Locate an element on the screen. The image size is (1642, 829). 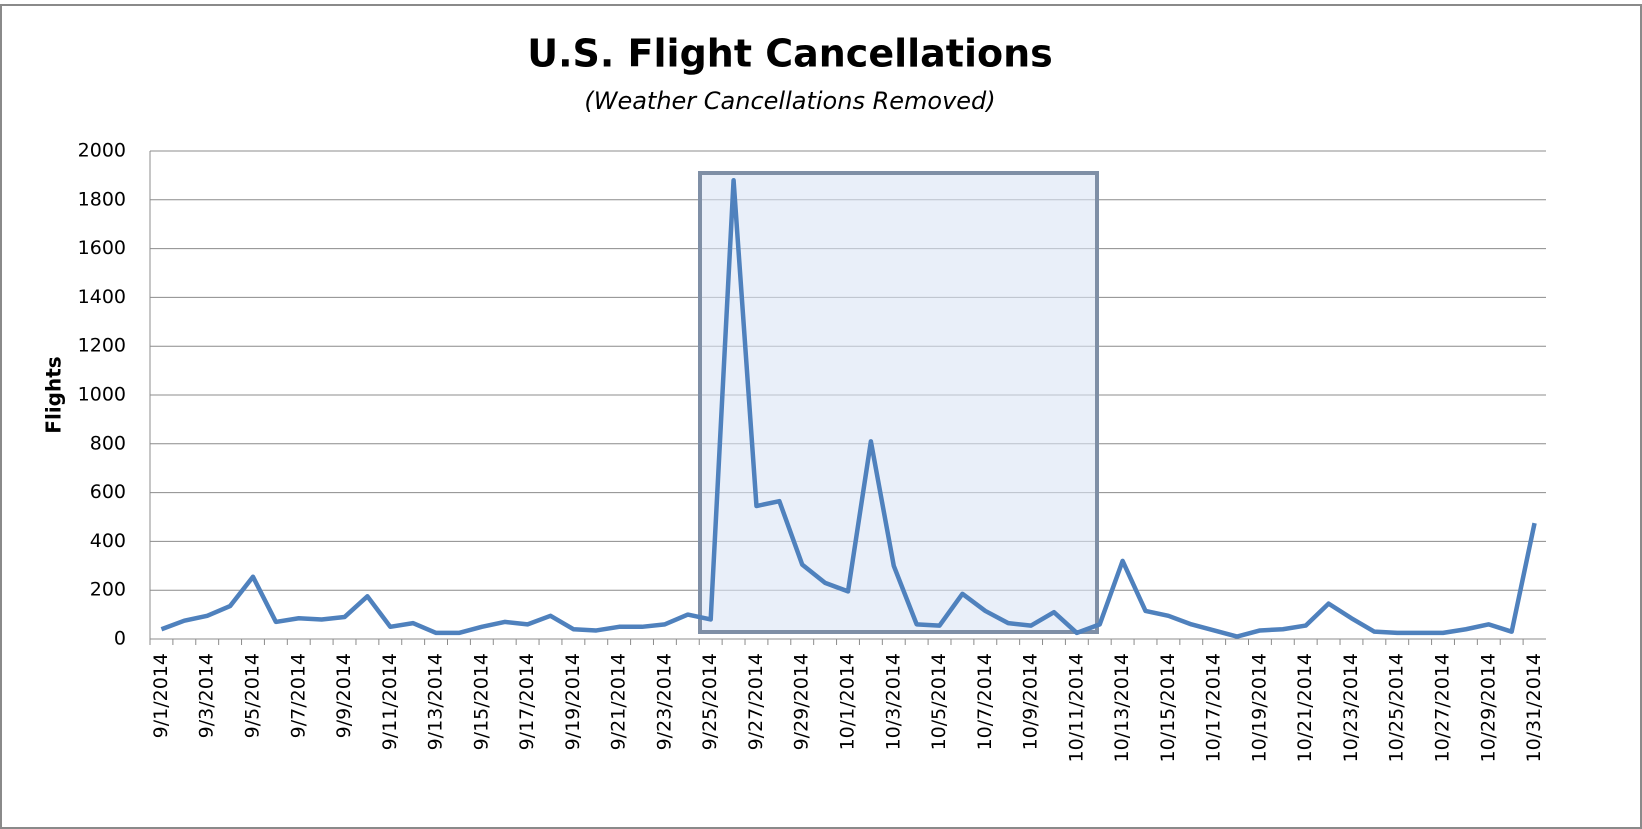
y-tick-label: 1600 is located at coordinates (102, 248).